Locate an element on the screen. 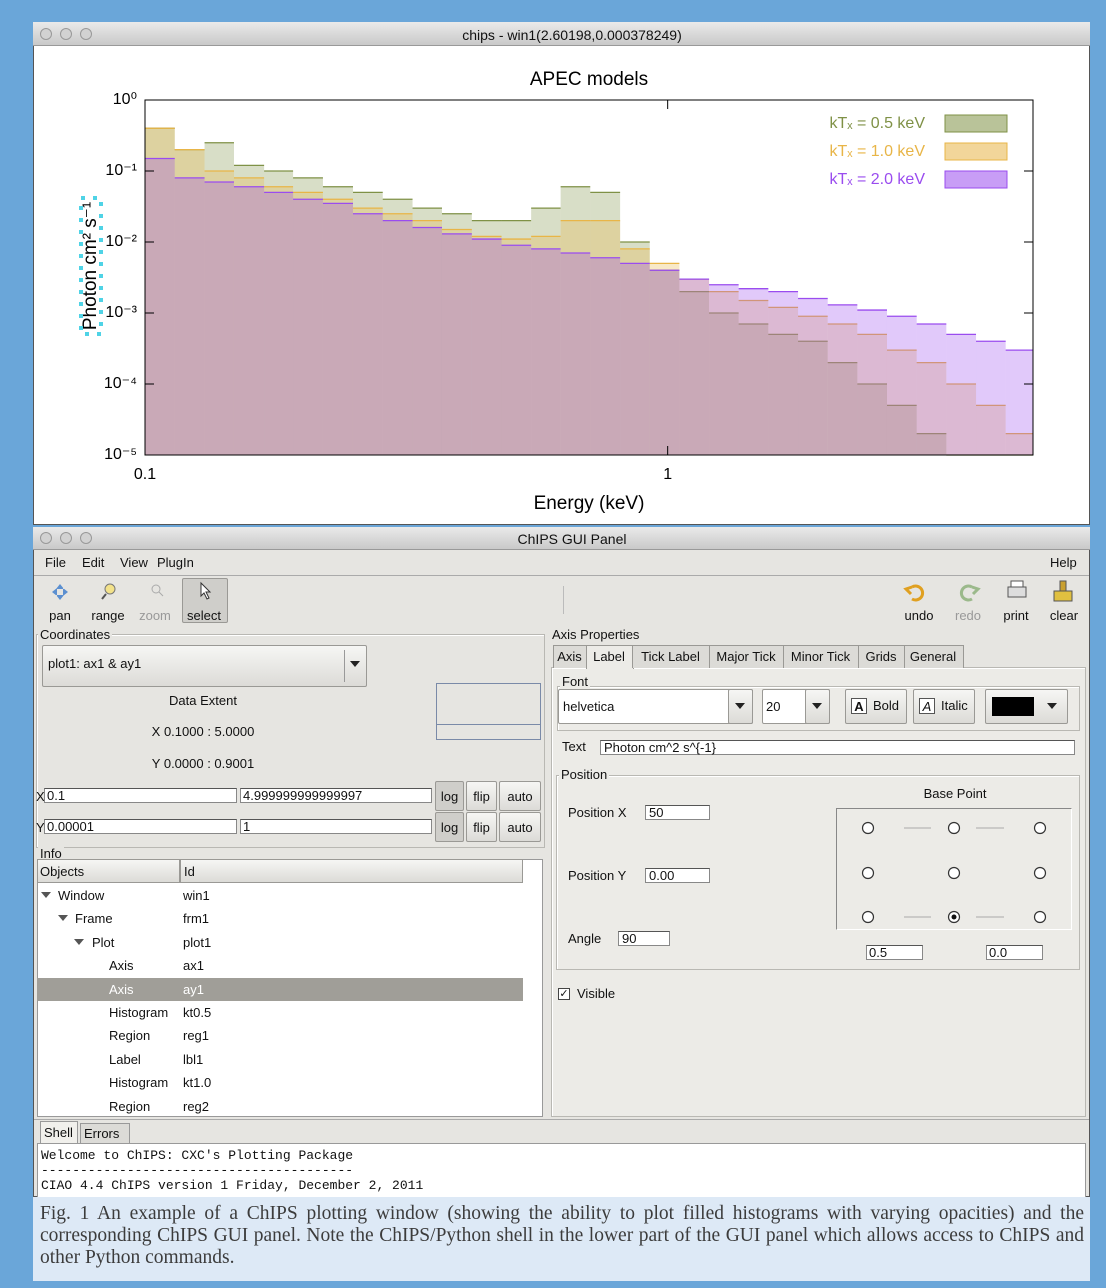 The width and height of the screenshot is (1106, 1288). group-label: Coordinates is located at coordinates (75, 634).